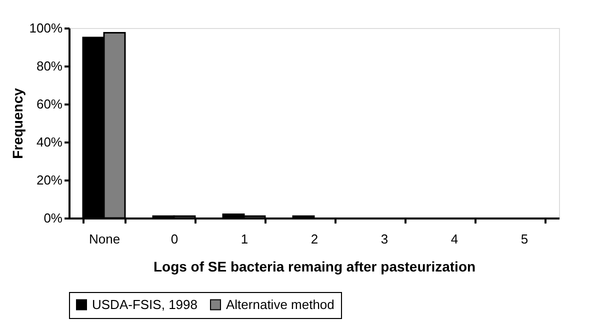 This screenshot has width=589, height=336. I want to click on y-tick-label: 40%, so click(49, 142).